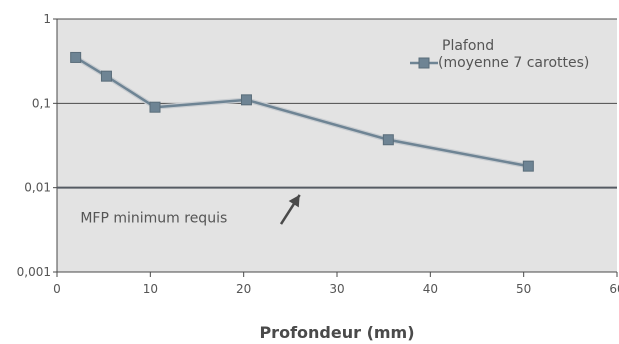  I want to click on y-tick-label: 1, so click(47, 19).